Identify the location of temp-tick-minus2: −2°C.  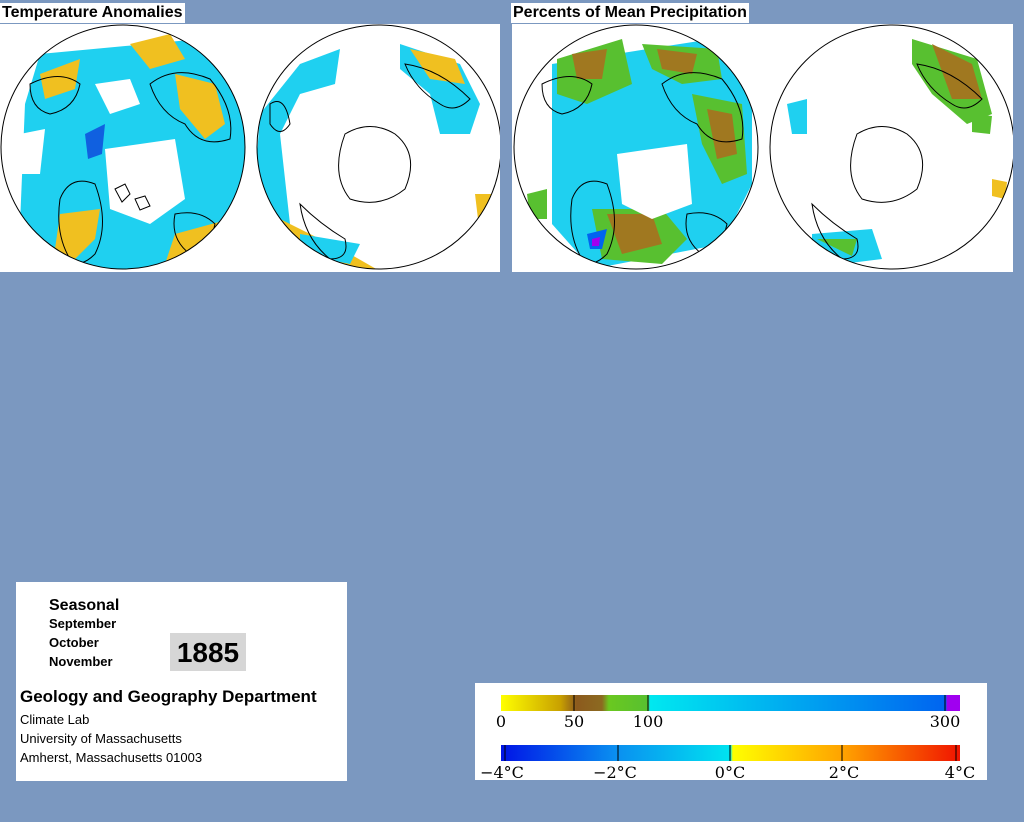
(615, 771).